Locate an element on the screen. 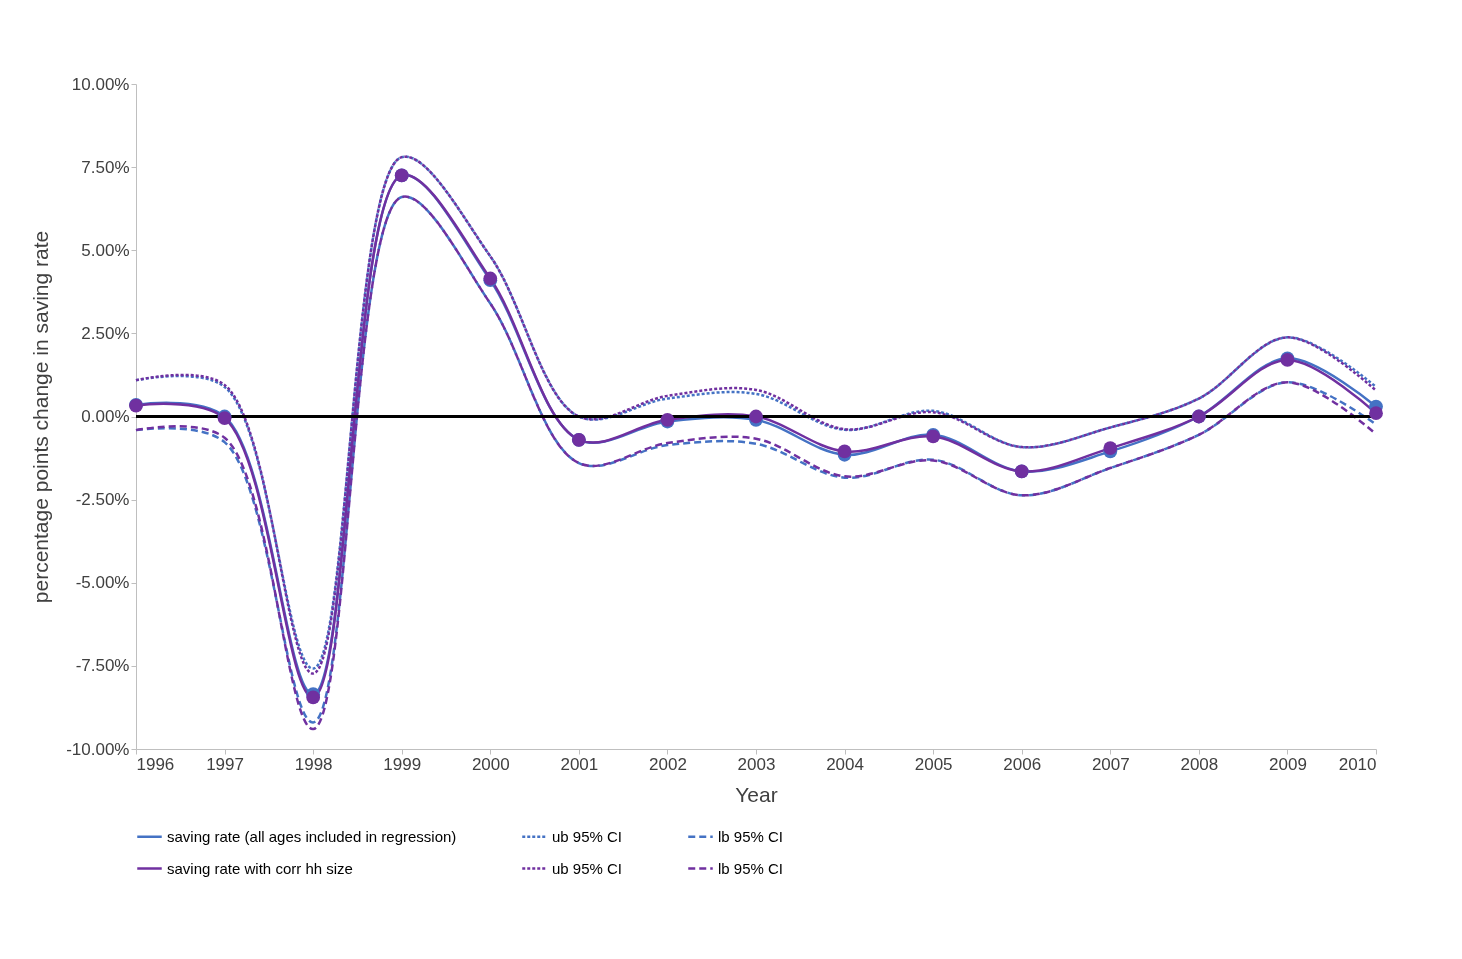  y-tick-label: 5.00% is located at coordinates (105, 250).